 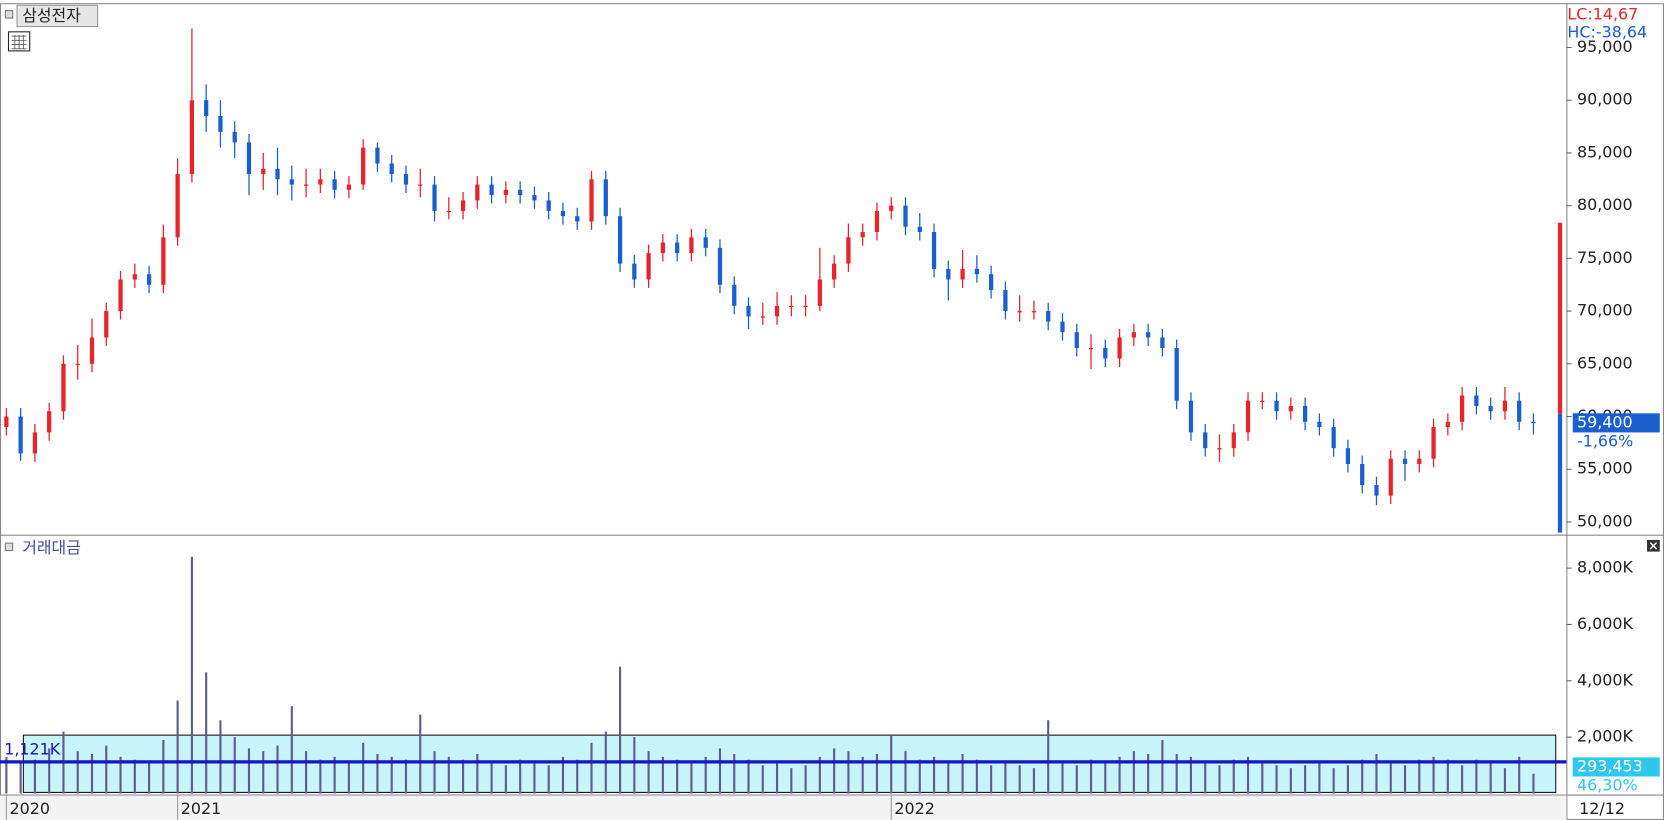 I want to click on last-price-box, so click(x=1616, y=423).